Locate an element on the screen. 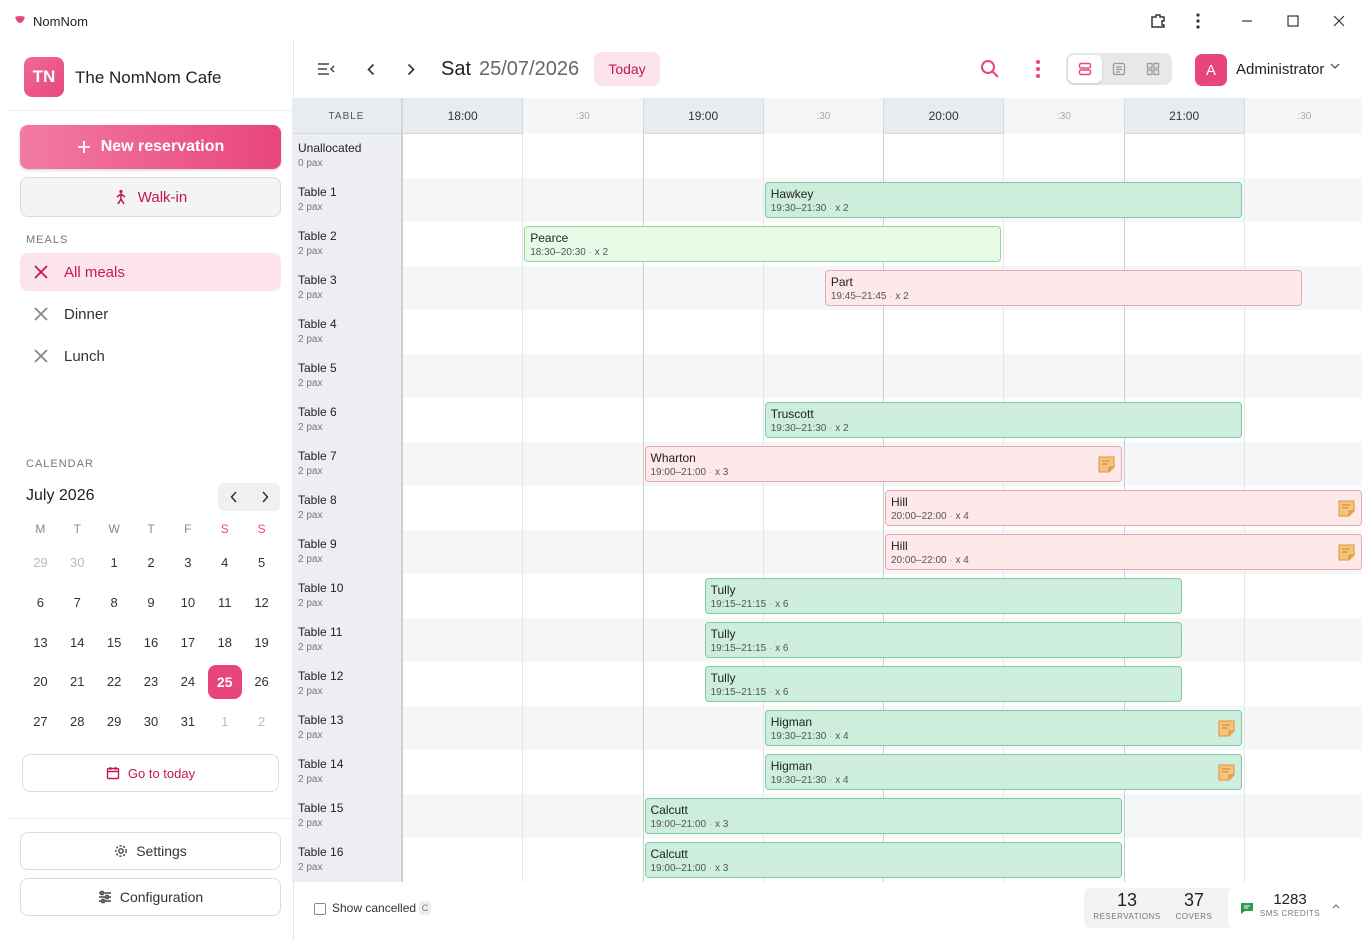 This screenshot has height=940, width=1370. previous-day-button is located at coordinates (371, 69).